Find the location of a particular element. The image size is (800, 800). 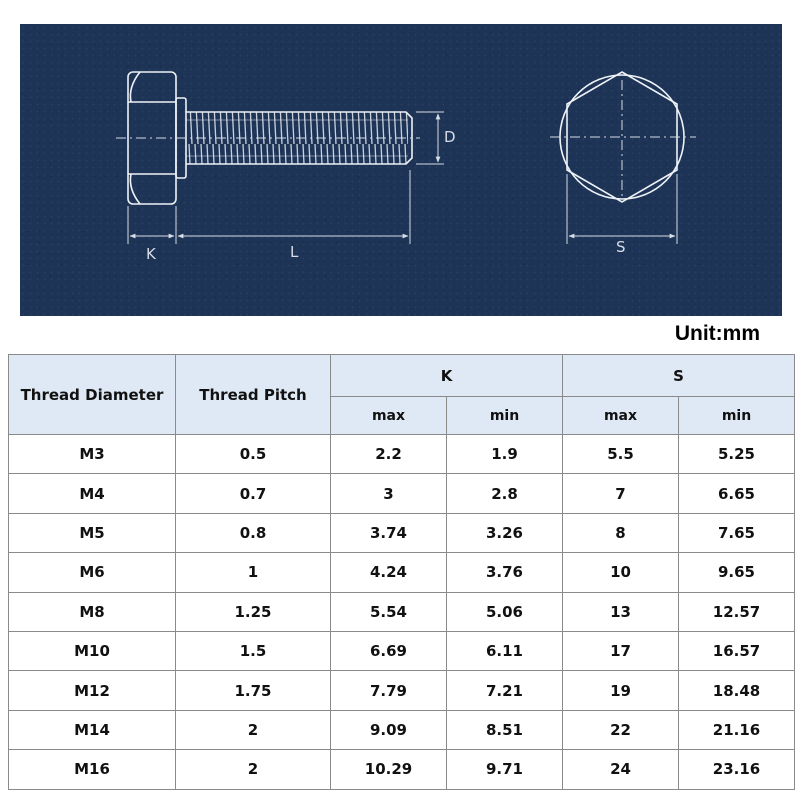

cell-thread-diameter: M6 is located at coordinates (92, 572).